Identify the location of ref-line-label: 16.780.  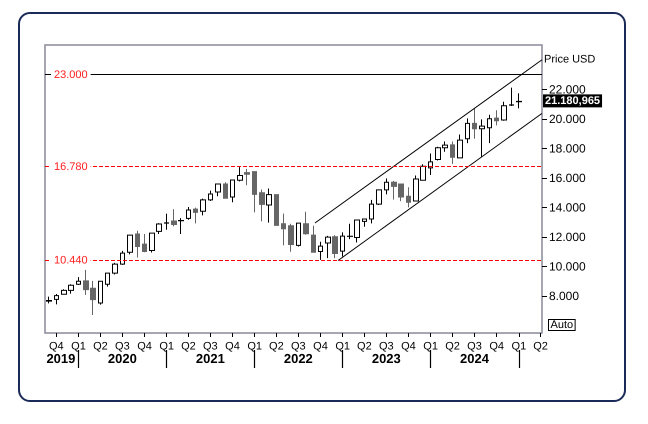
(71, 166).